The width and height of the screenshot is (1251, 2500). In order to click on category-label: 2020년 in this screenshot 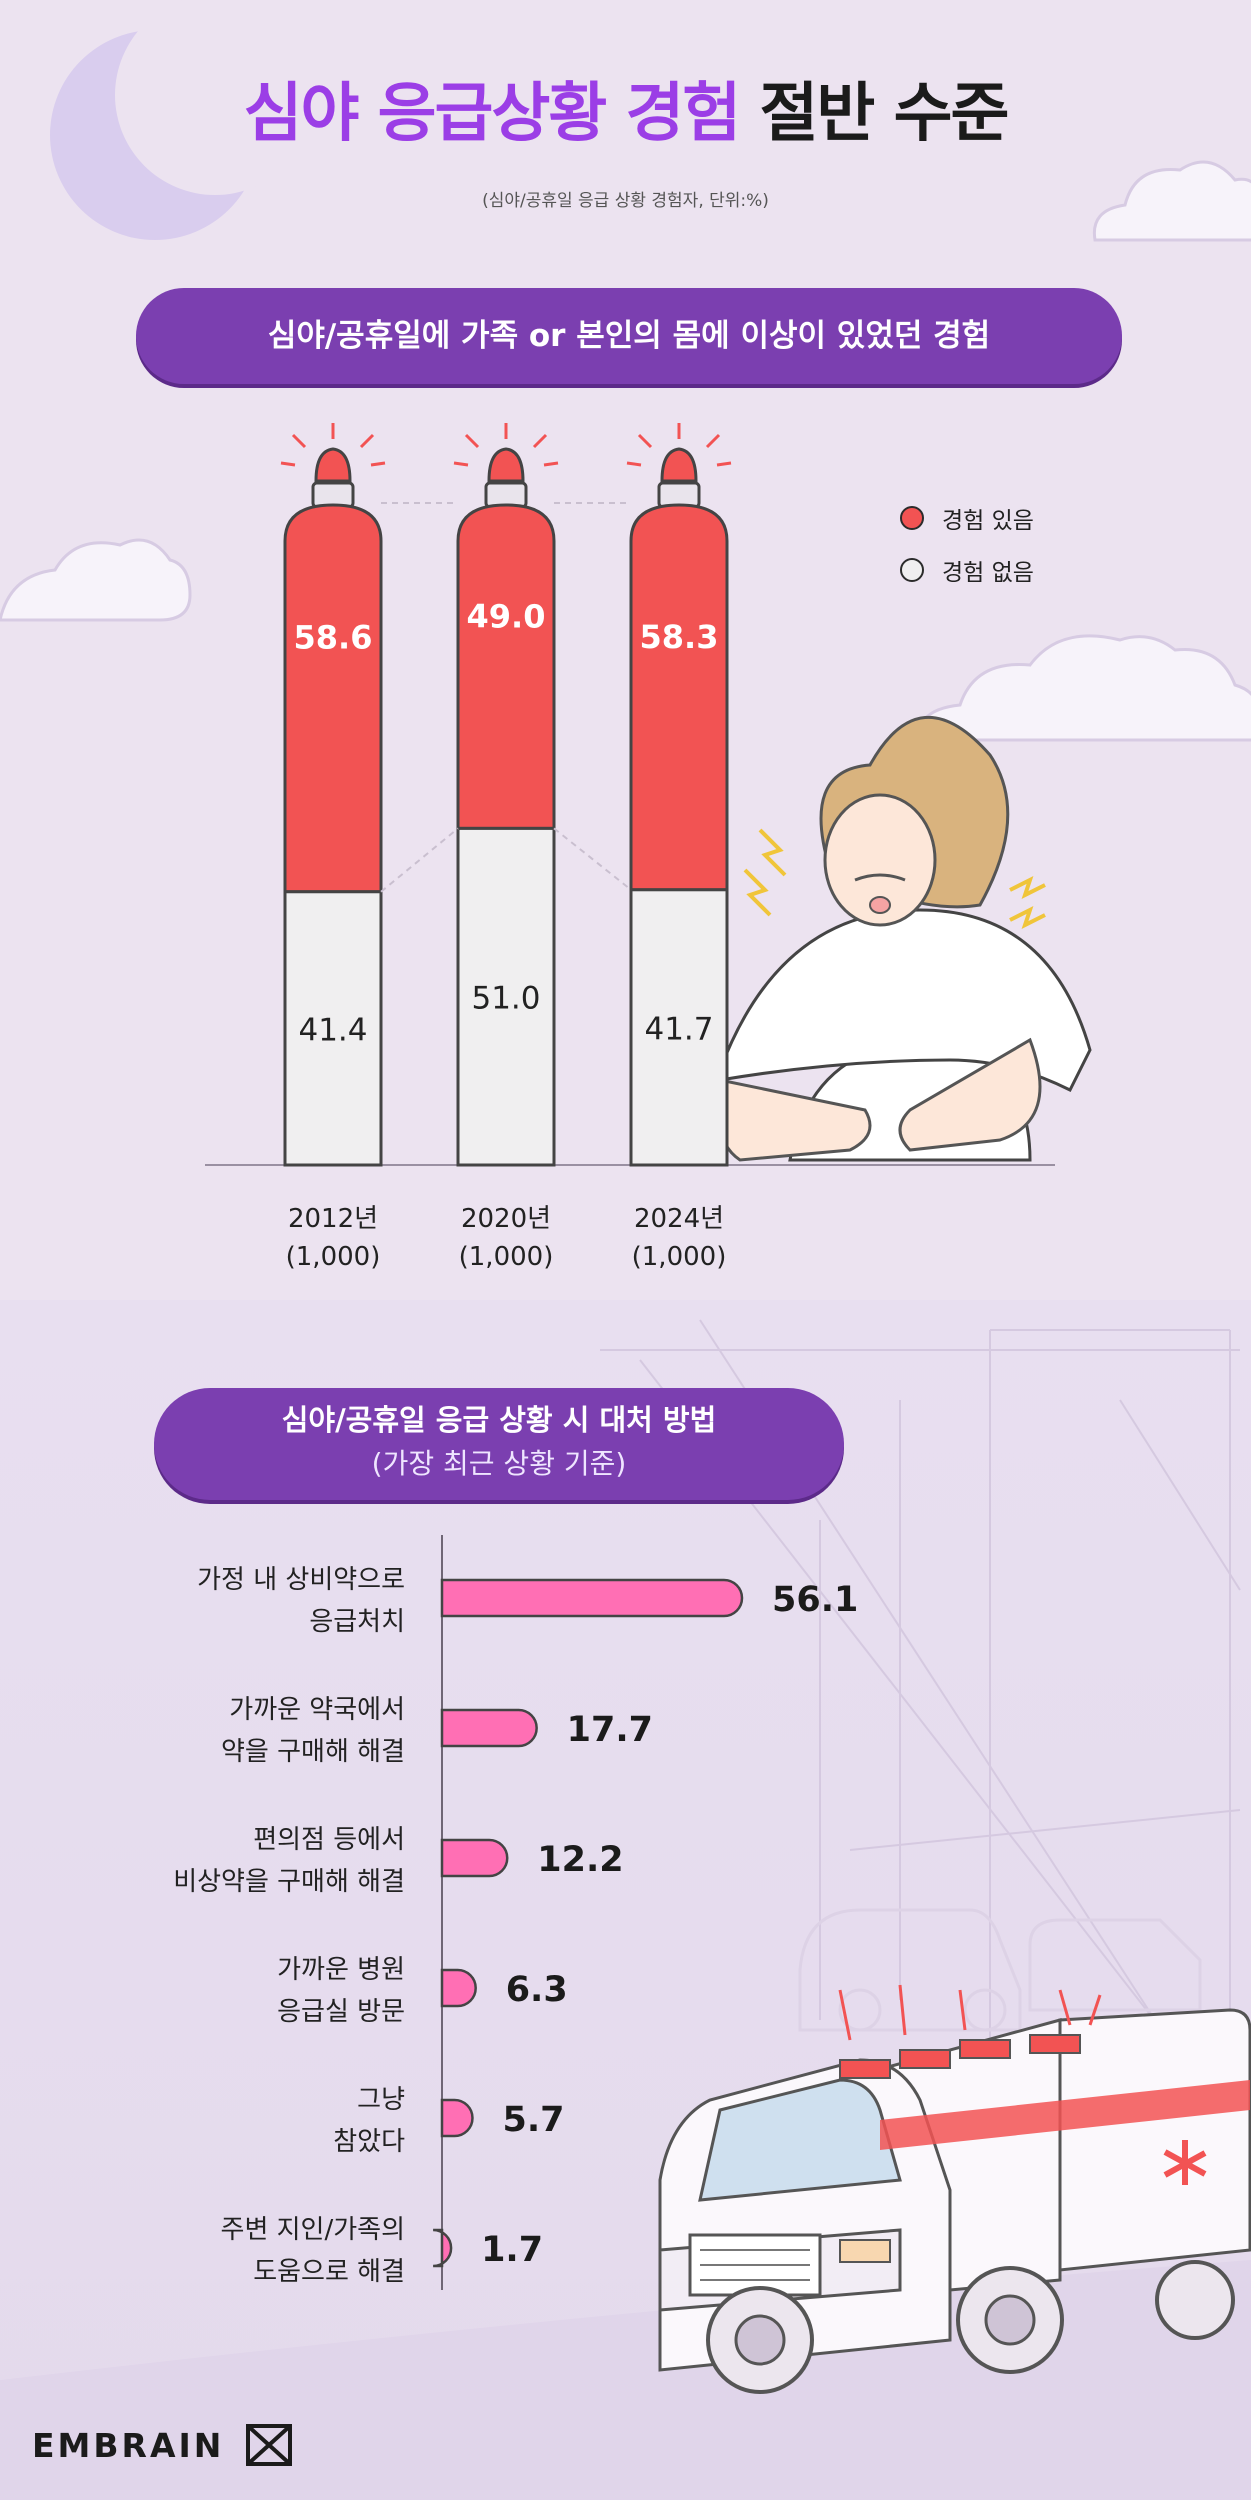, I will do `click(506, 1219)`.